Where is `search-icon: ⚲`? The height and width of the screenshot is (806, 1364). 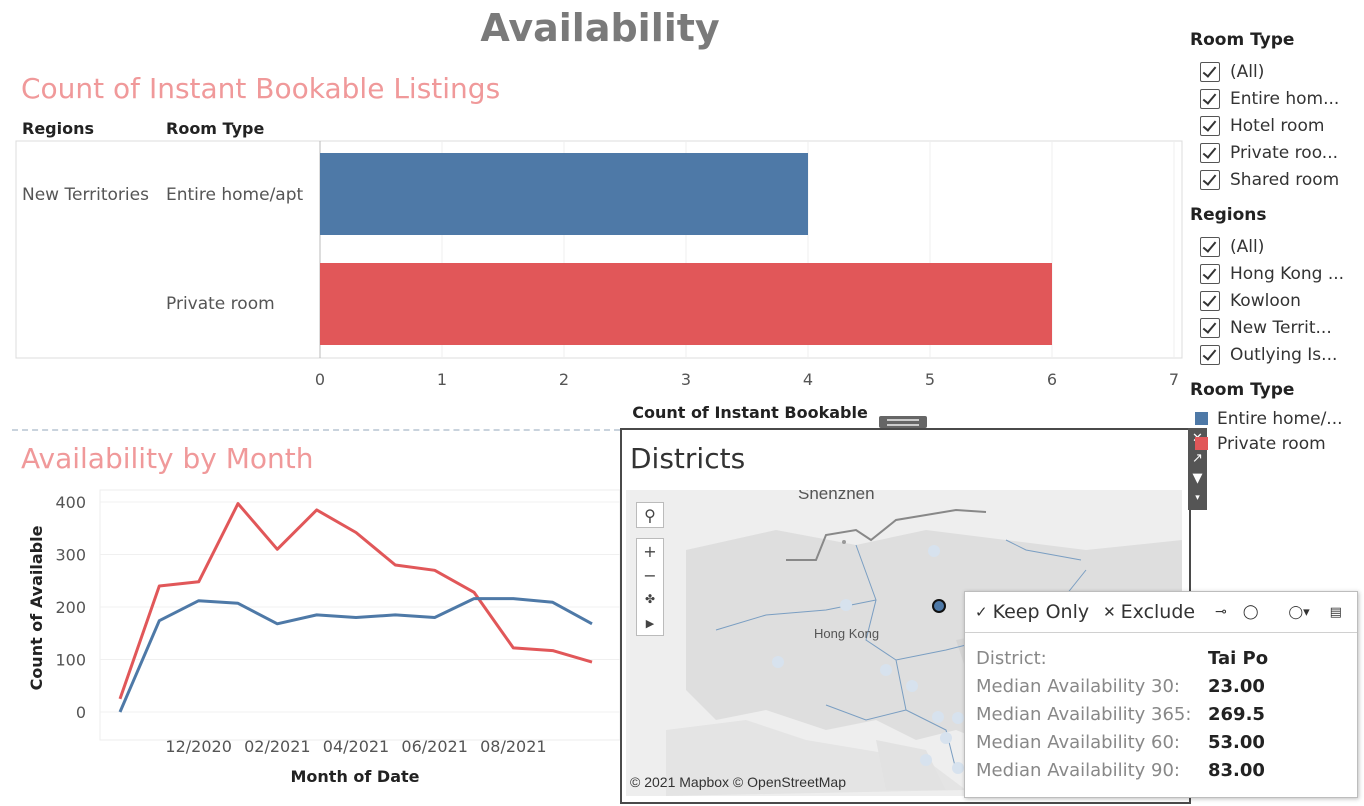 search-icon: ⚲ is located at coordinates (650, 515).